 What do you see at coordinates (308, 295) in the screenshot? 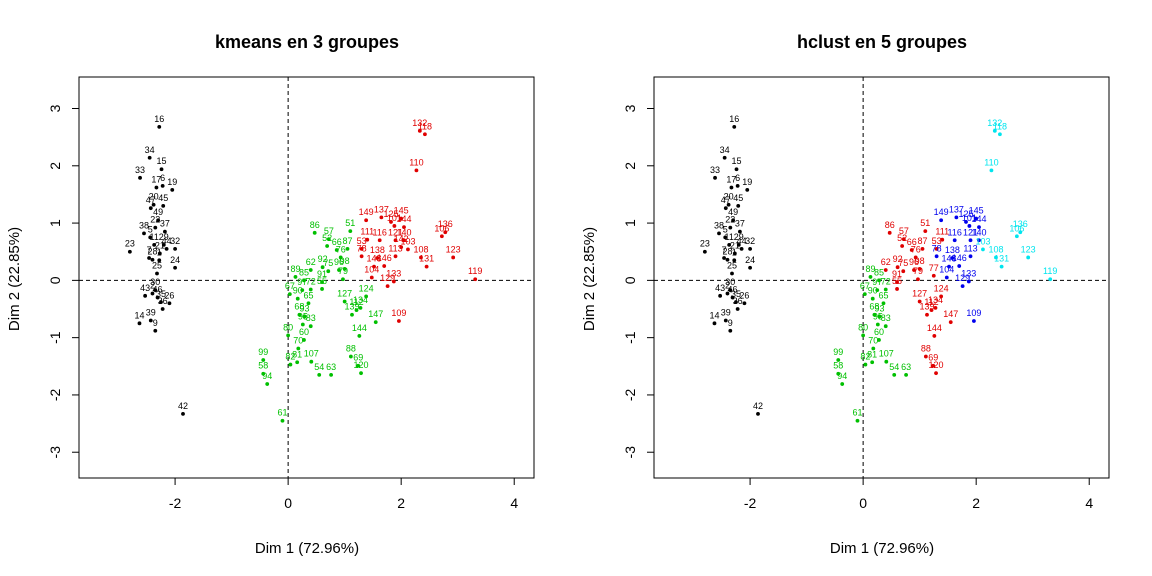
I see `point-label: 65` at bounding box center [308, 295].